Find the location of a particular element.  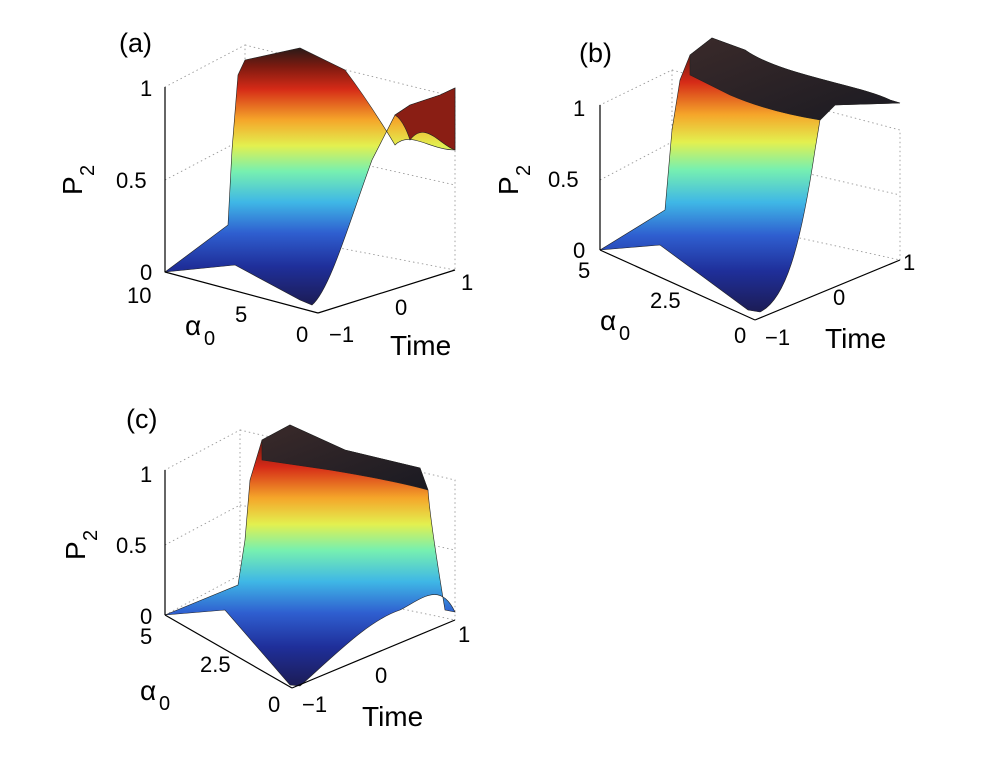

axis-y-a is located at coordinates (241, 292).